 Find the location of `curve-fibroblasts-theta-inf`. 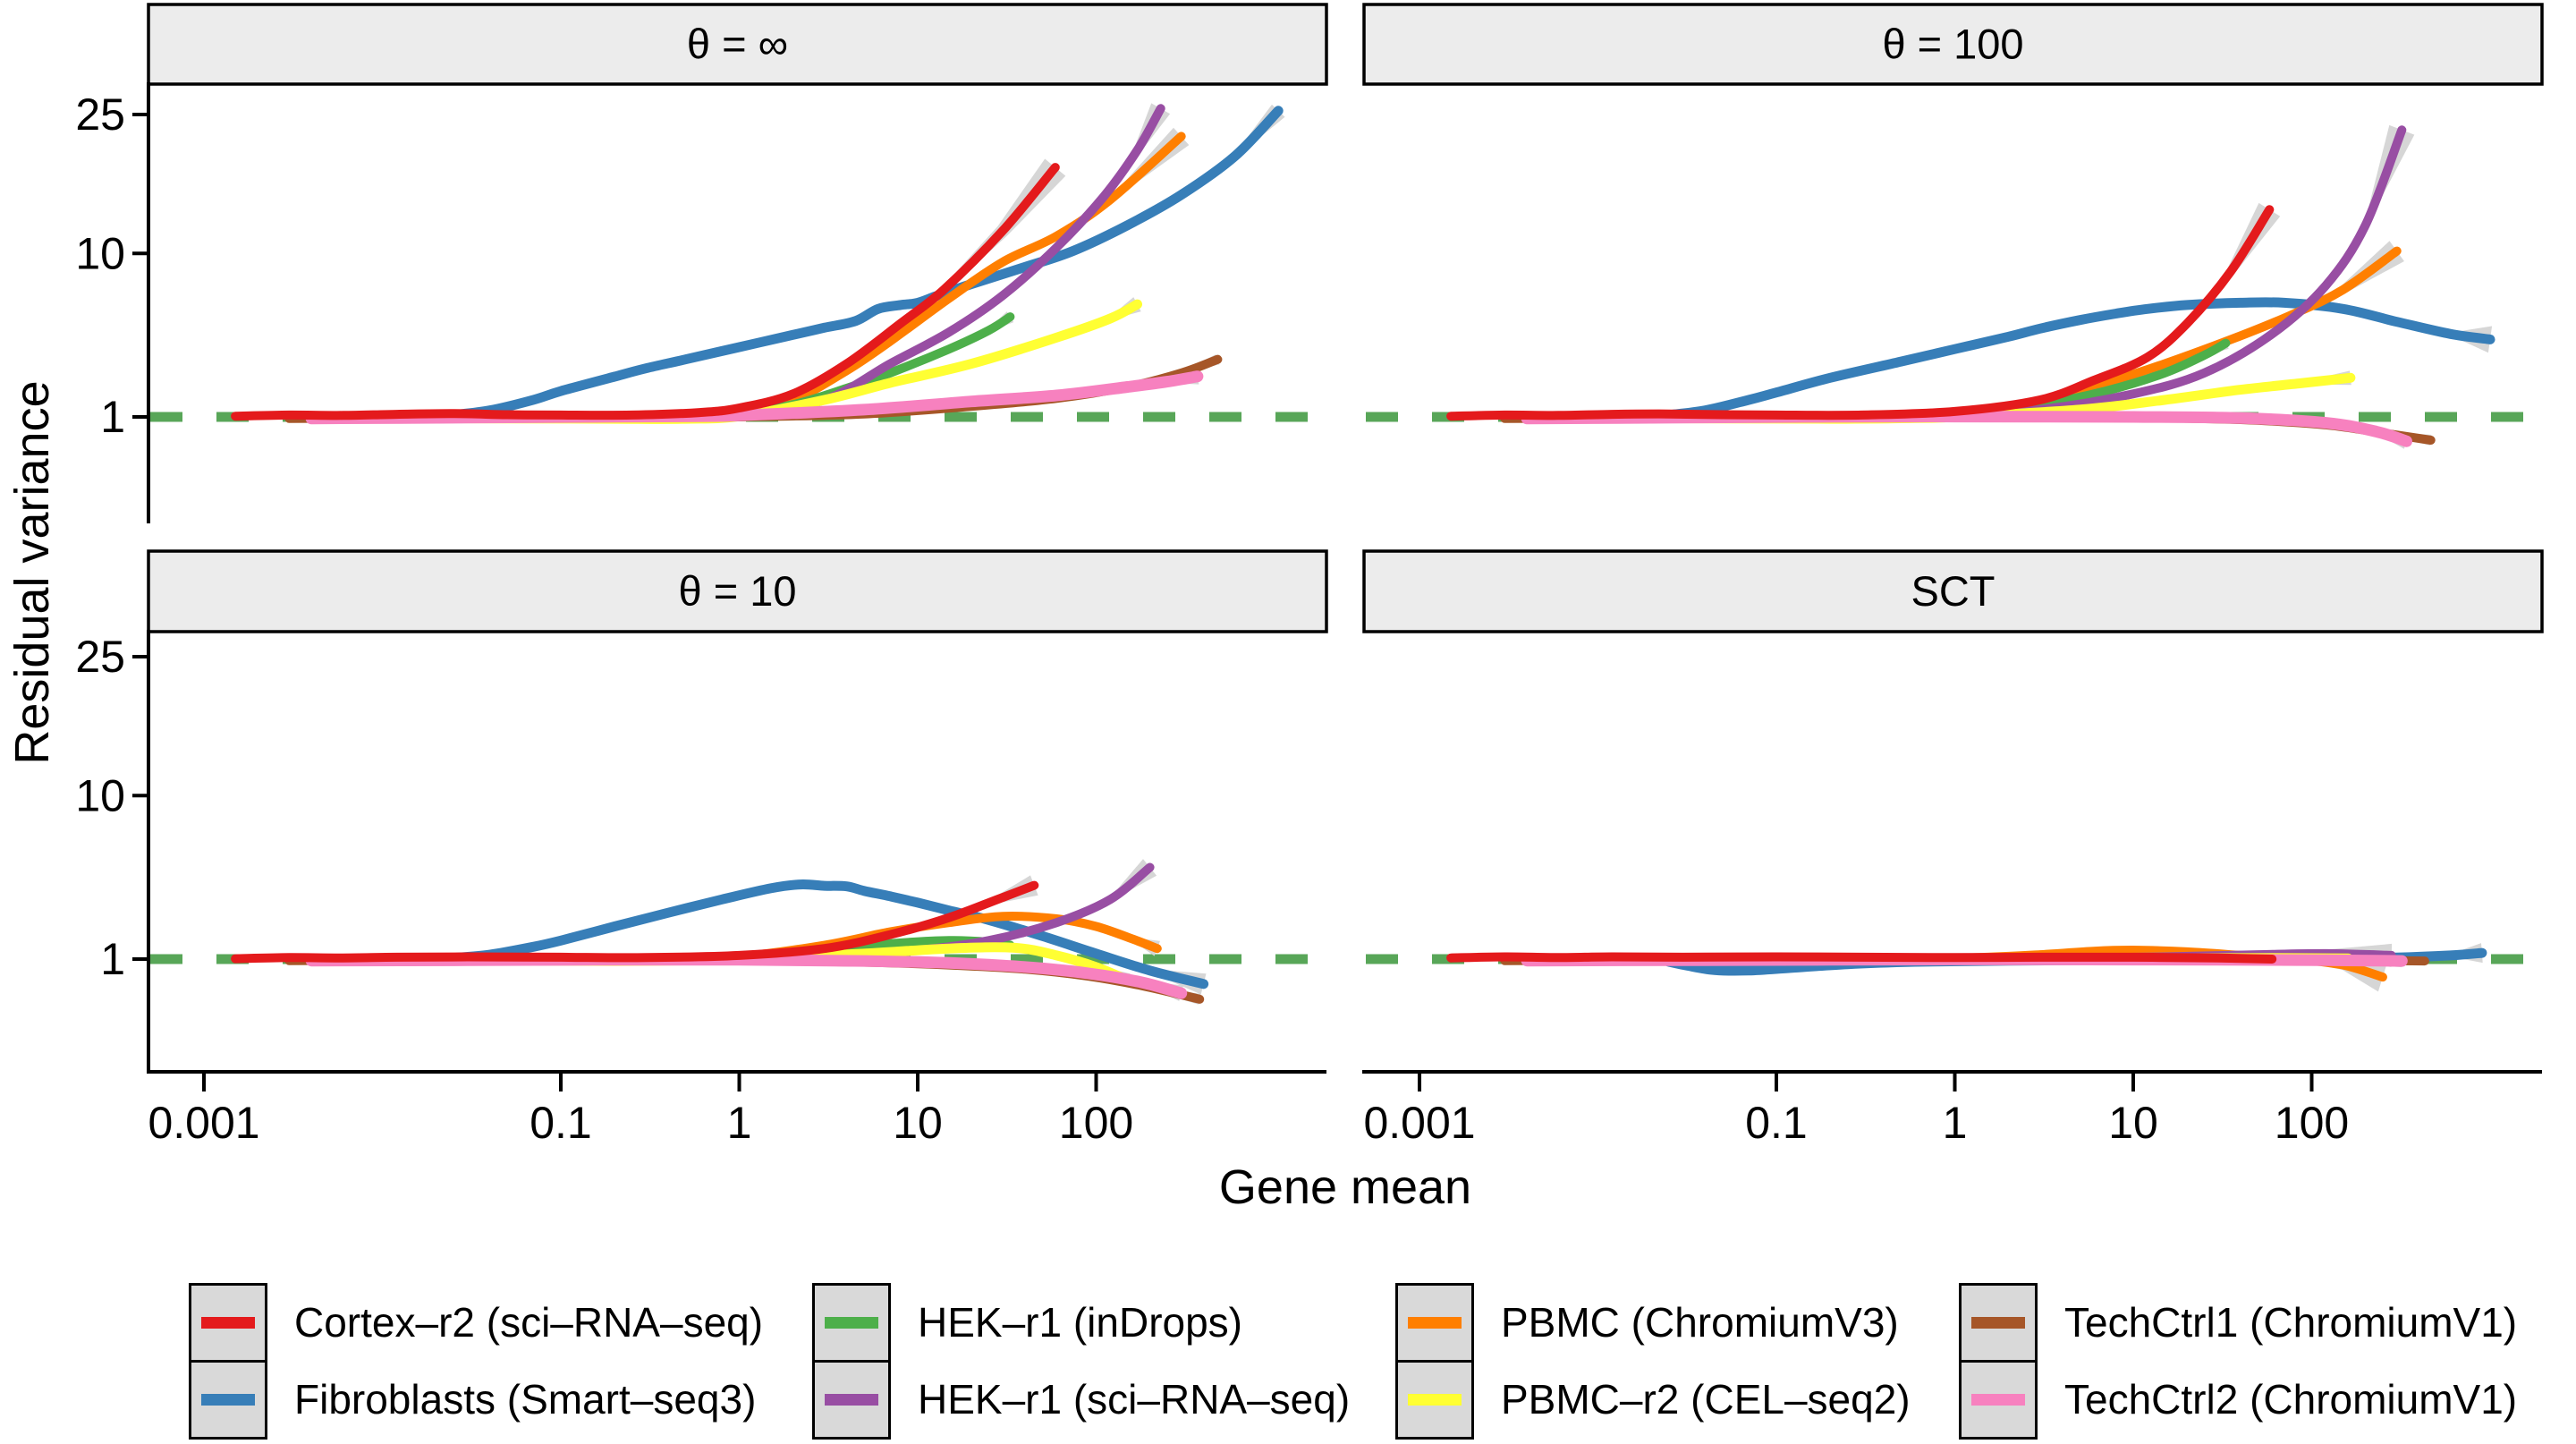

curve-fibroblasts-theta-inf is located at coordinates (866, 263).